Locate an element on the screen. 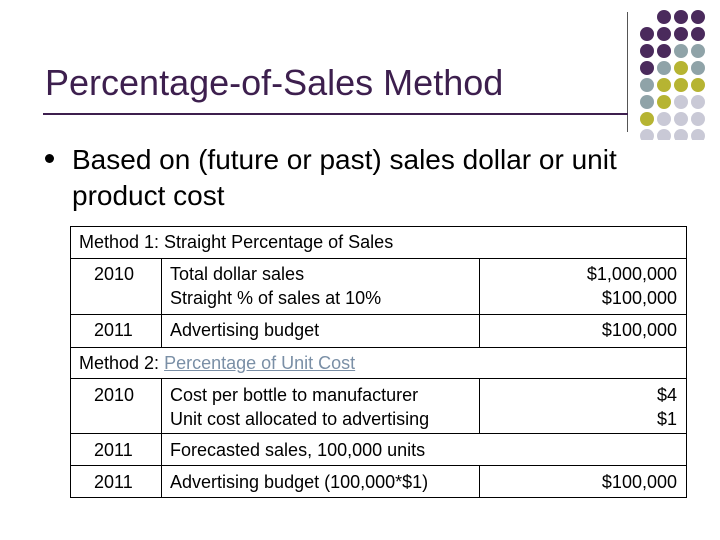 The width and height of the screenshot is (720, 540). table-cell-desc: Advertising budget (100,000*$1) is located at coordinates (299, 482).